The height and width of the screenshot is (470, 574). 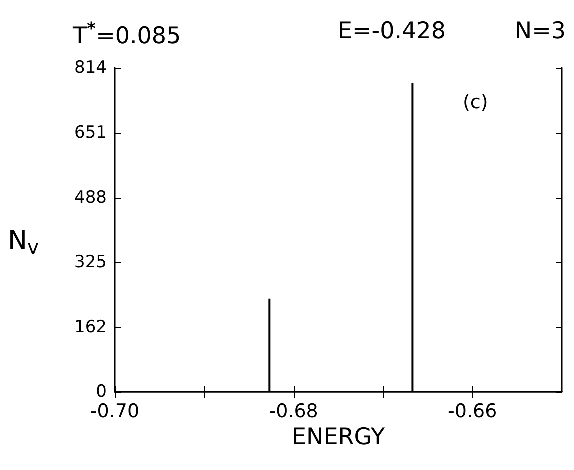 I want to click on text: N=3, so click(x=540, y=31).